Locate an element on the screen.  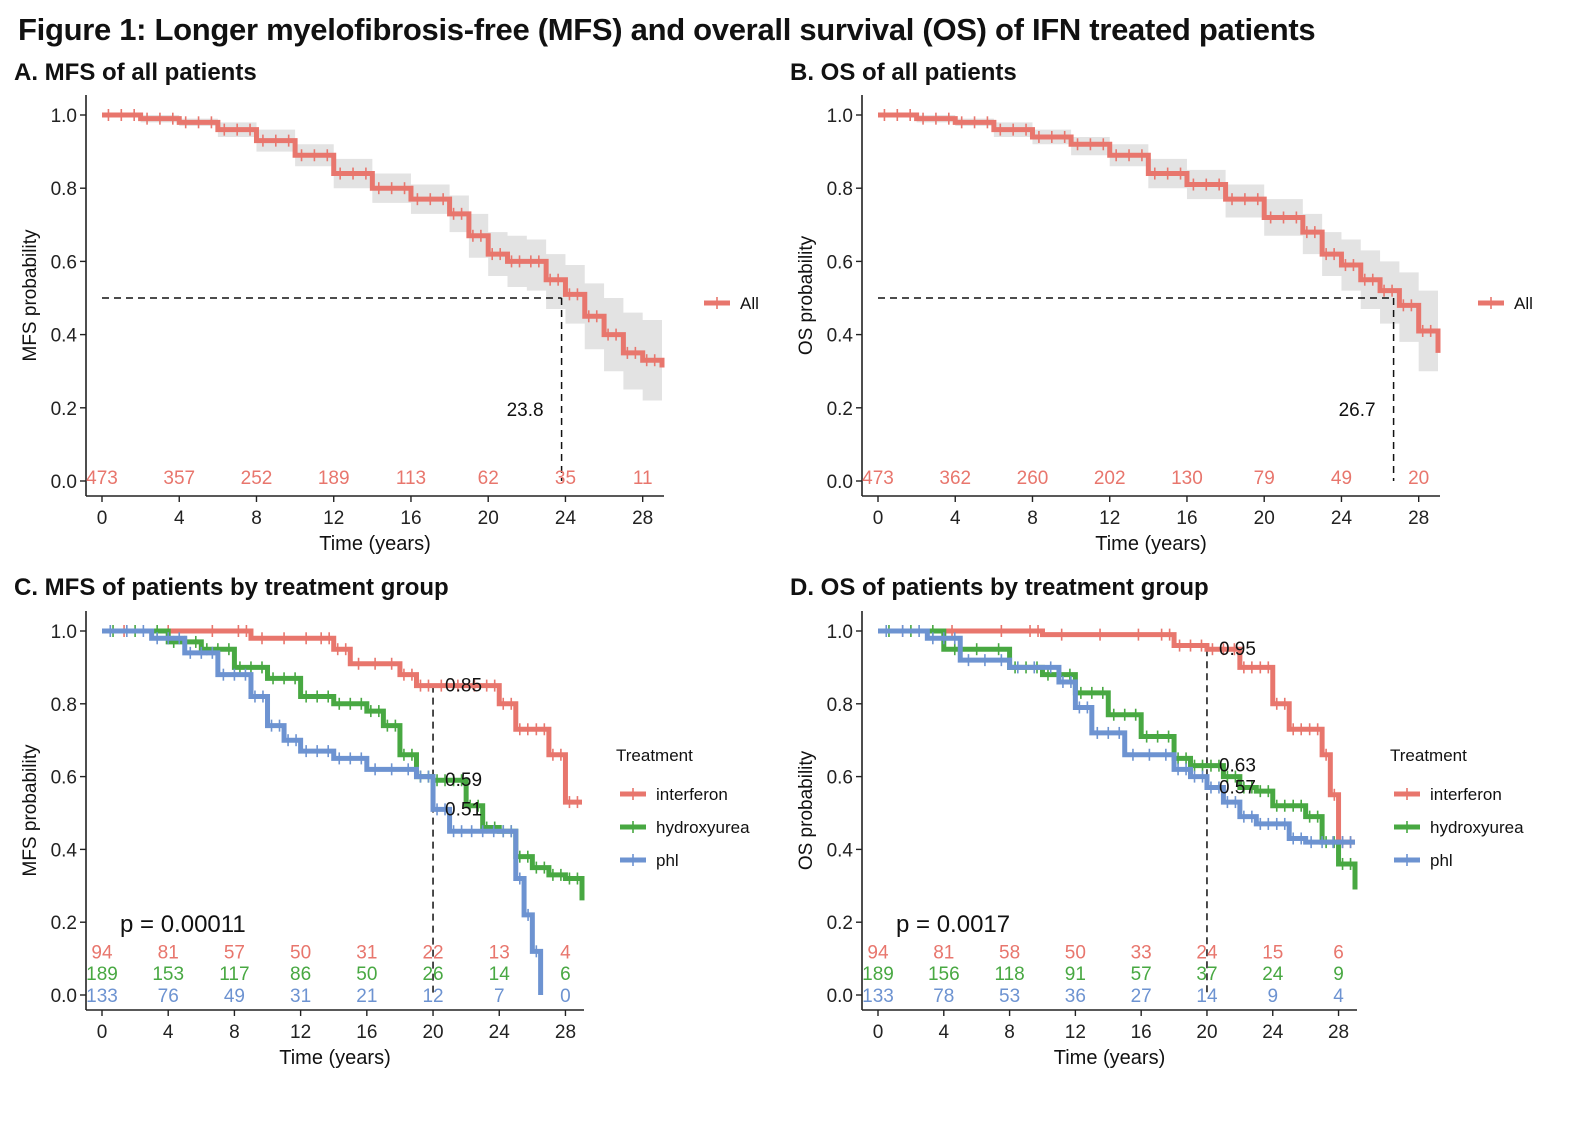
legend-title-d: Treatment is located at coordinates (1428, 755).